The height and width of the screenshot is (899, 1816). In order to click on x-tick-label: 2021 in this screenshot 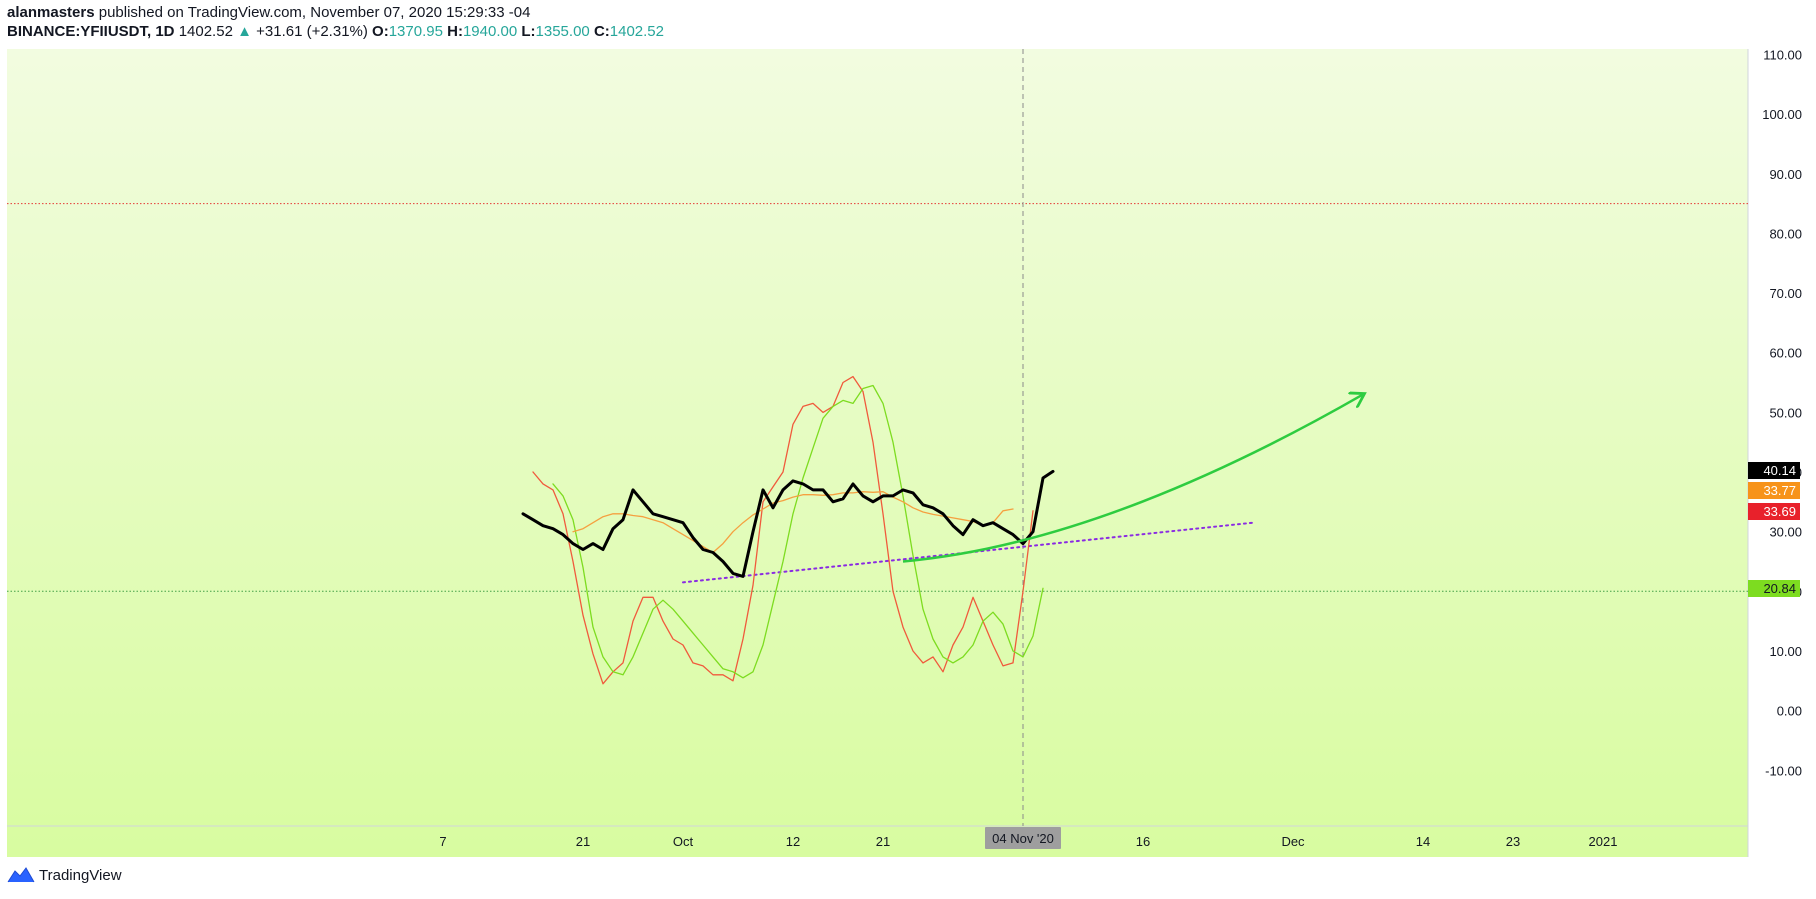, I will do `click(1603, 841)`.